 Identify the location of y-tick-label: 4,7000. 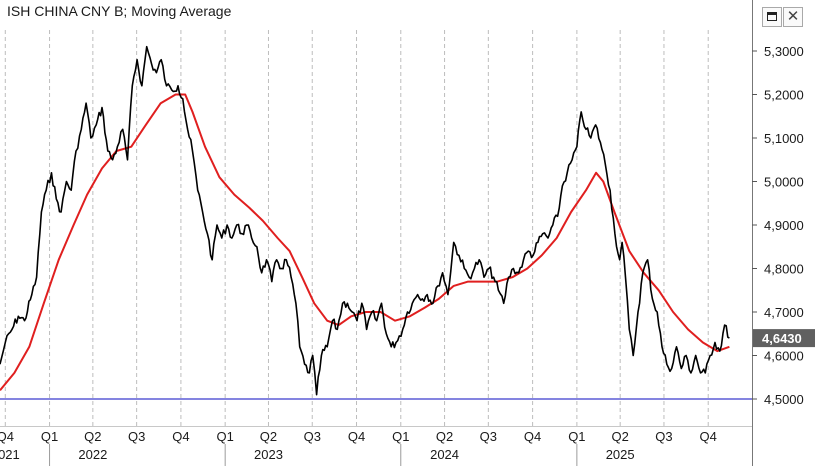
(784, 312).